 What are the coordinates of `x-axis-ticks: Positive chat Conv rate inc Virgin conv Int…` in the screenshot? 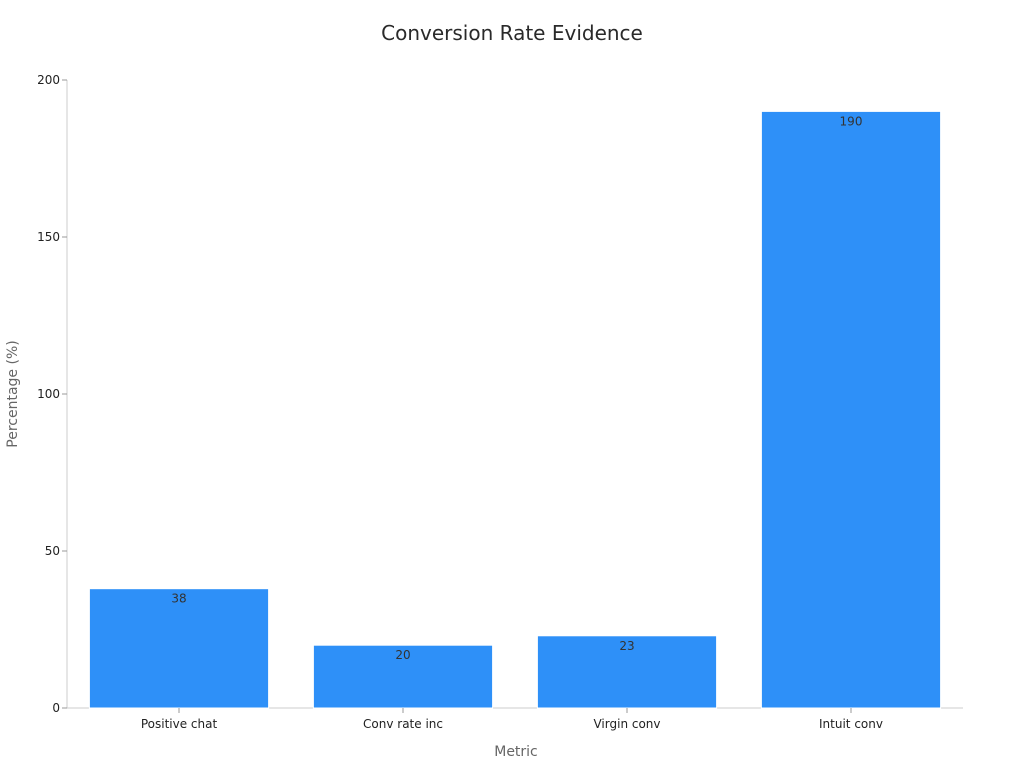 It's located at (512, 719).